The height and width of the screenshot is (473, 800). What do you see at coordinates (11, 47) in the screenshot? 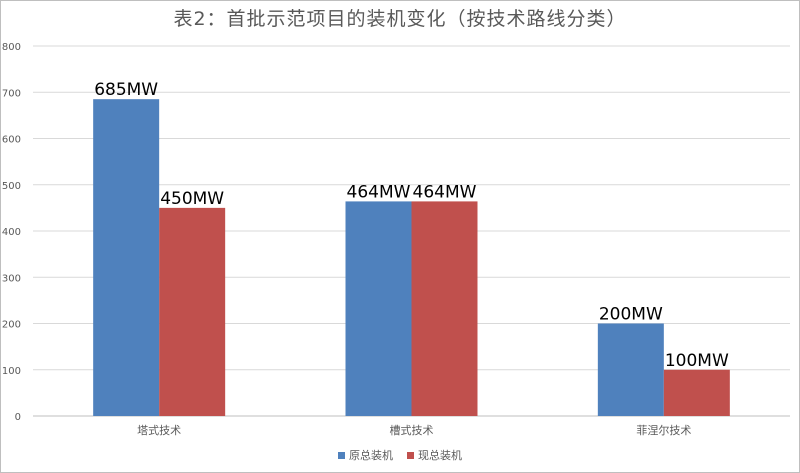
I see `y-tick-label: 800` at bounding box center [11, 47].